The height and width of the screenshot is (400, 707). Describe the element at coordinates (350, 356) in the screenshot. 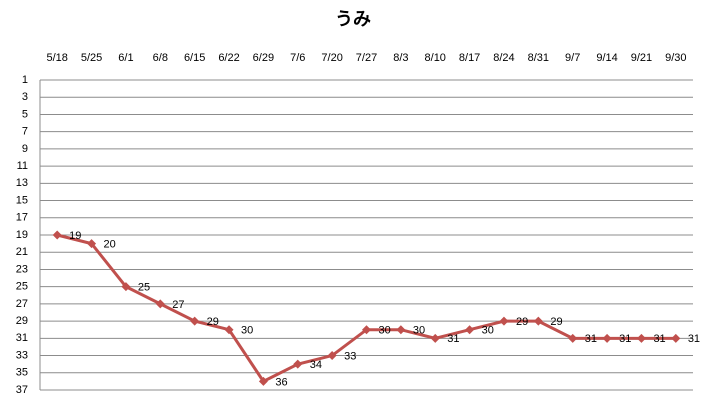

I see `data-label: 33` at that location.